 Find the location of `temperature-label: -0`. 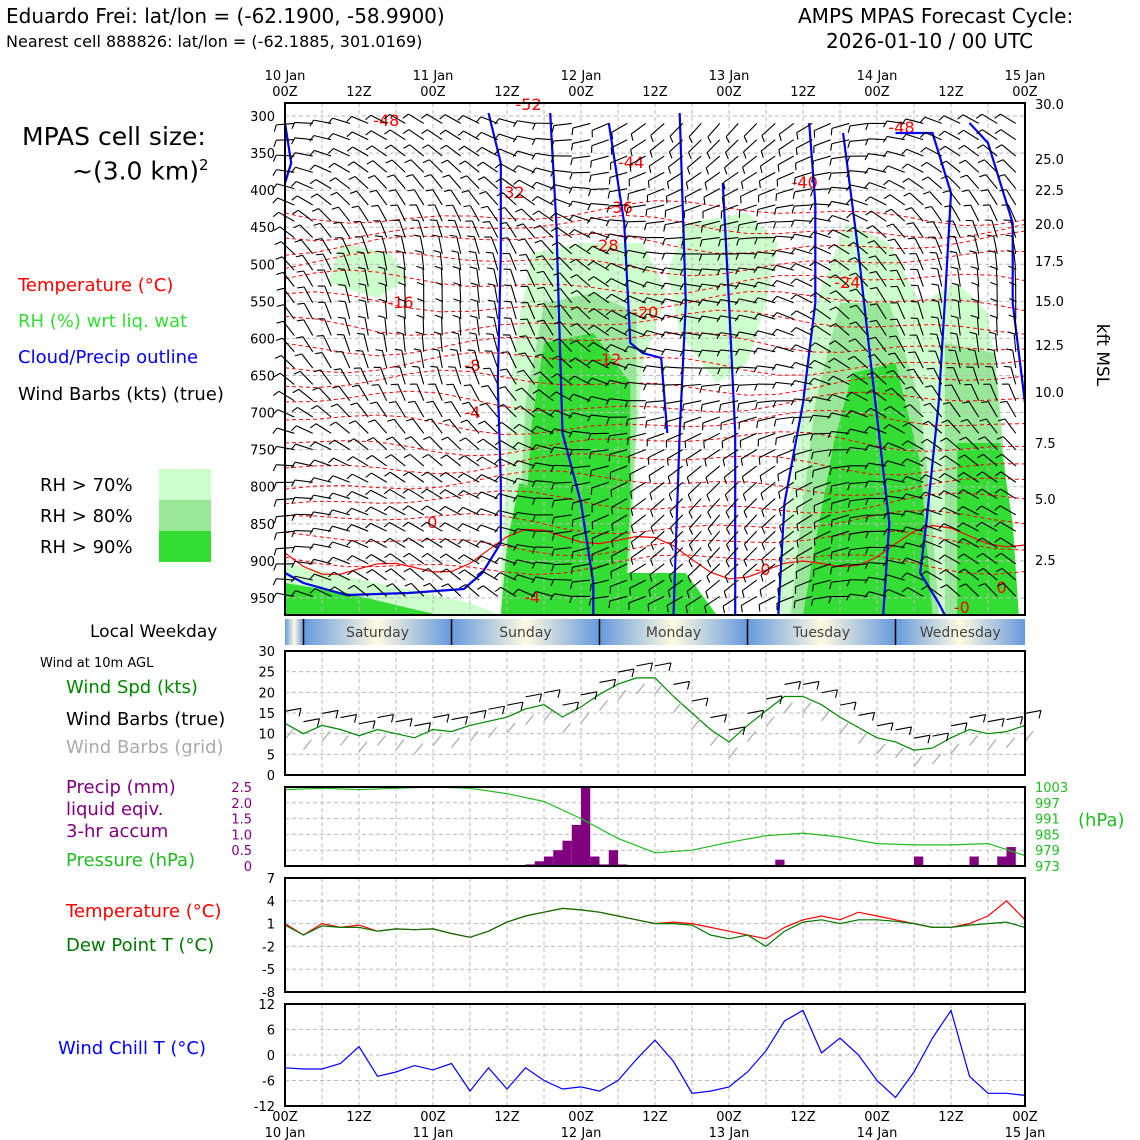

temperature-label: -0 is located at coordinates (962, 607).